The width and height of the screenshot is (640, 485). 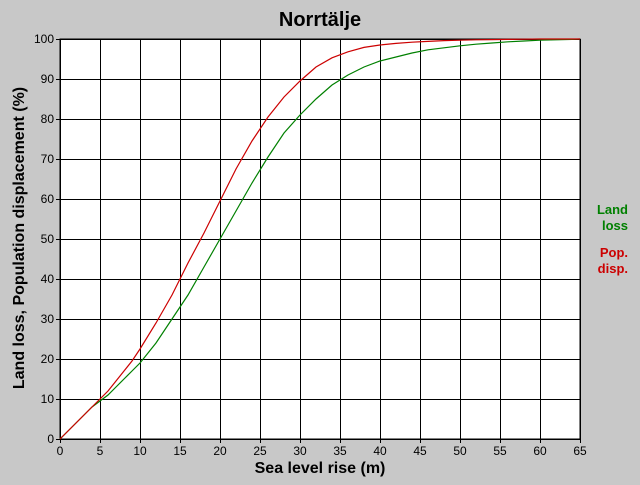 I want to click on y-tick-label: 100, so click(x=44, y=39).